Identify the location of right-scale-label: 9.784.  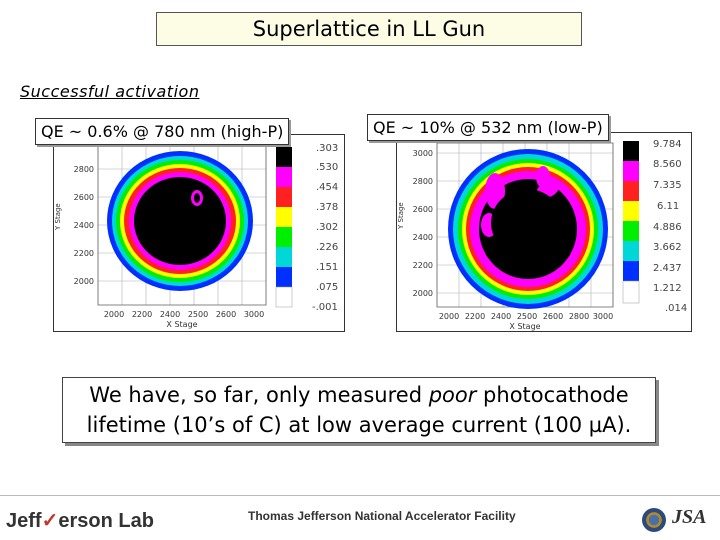
(667, 144).